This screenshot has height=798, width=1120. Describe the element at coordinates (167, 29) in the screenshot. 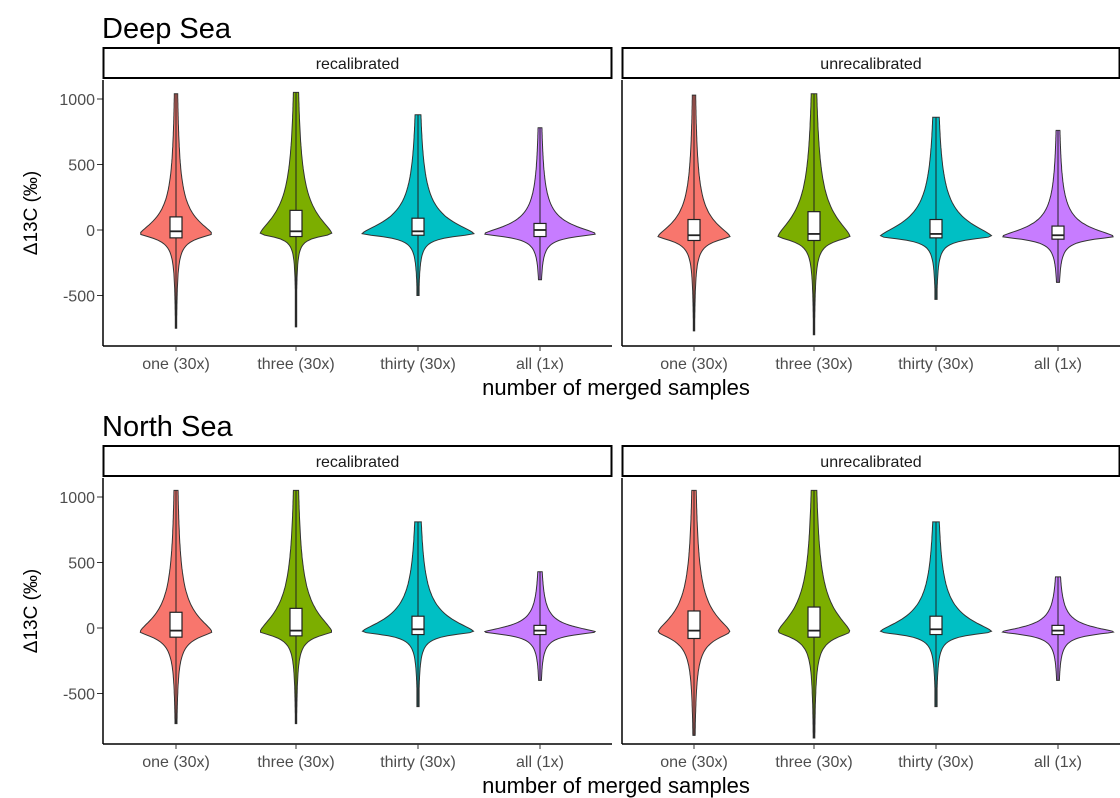

I see `chart-title: Deep Sea` at that location.